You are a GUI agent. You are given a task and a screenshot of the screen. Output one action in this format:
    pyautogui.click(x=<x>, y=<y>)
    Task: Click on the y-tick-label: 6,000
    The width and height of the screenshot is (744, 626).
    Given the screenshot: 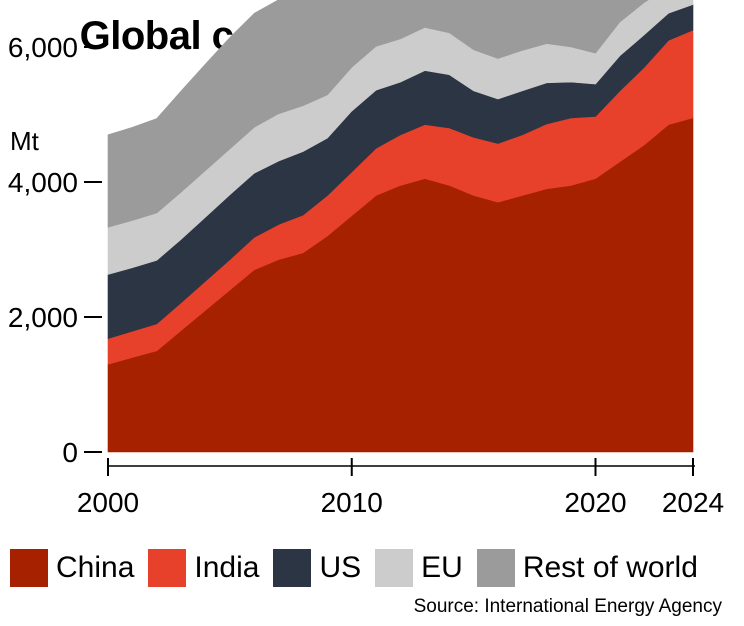 What is the action you would take?
    pyautogui.click(x=43, y=47)
    